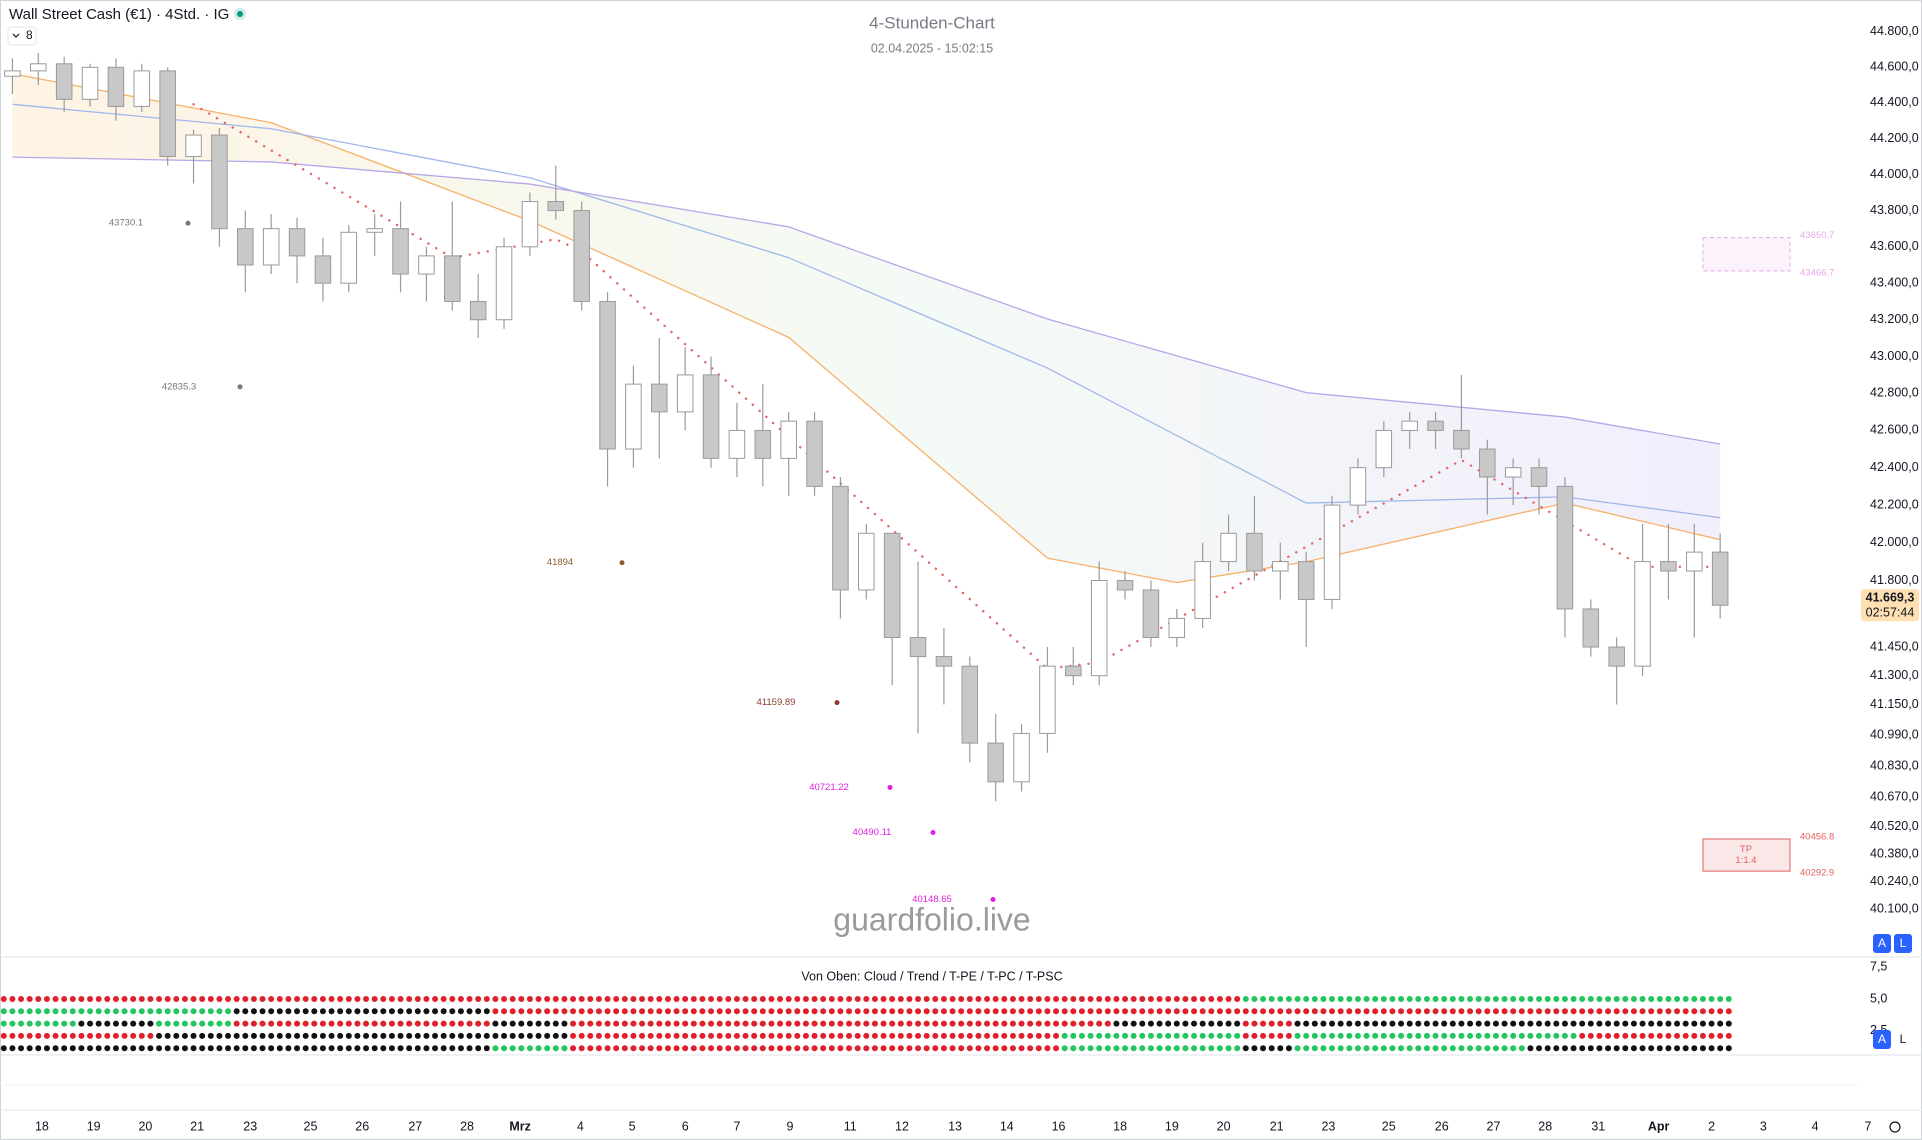 The image size is (1922, 1140). What do you see at coordinates (1903, 1039) in the screenshot?
I see `log-scale-label: L` at bounding box center [1903, 1039].